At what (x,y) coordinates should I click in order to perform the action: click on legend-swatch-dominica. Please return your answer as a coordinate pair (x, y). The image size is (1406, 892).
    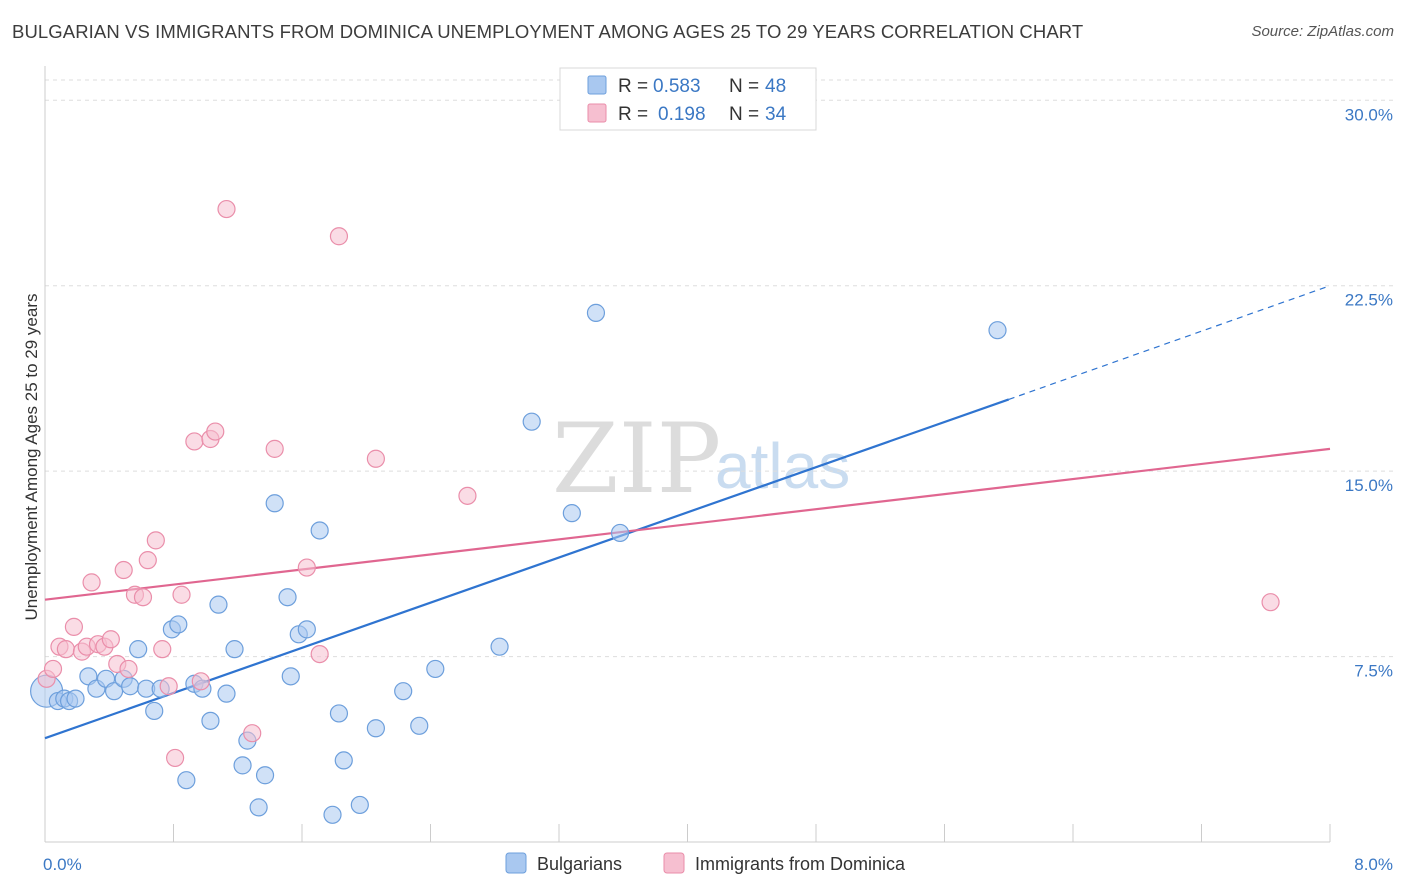
    Looking at the image, I should click on (597, 113).